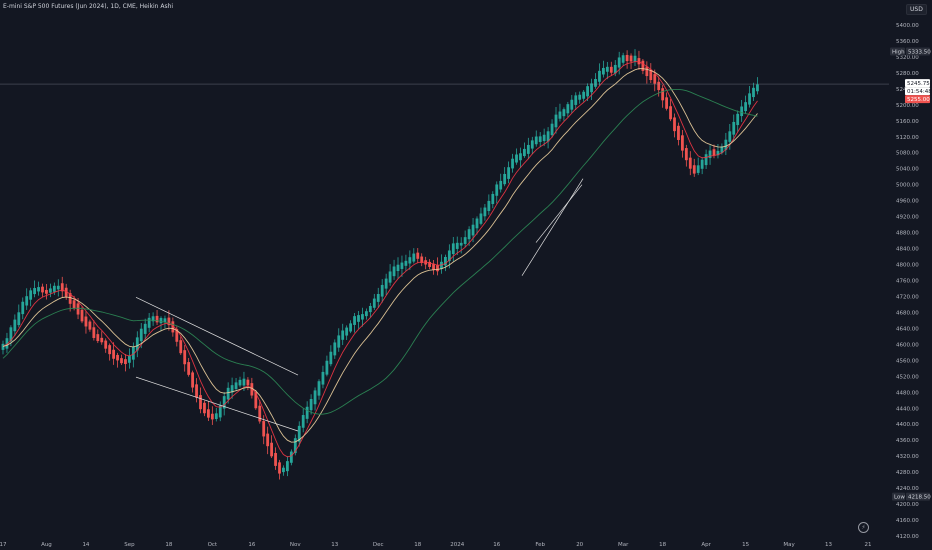 The width and height of the screenshot is (932, 550). Describe the element at coordinates (907, 521) in the screenshot. I see `price-tick-label: 4160.00` at that location.